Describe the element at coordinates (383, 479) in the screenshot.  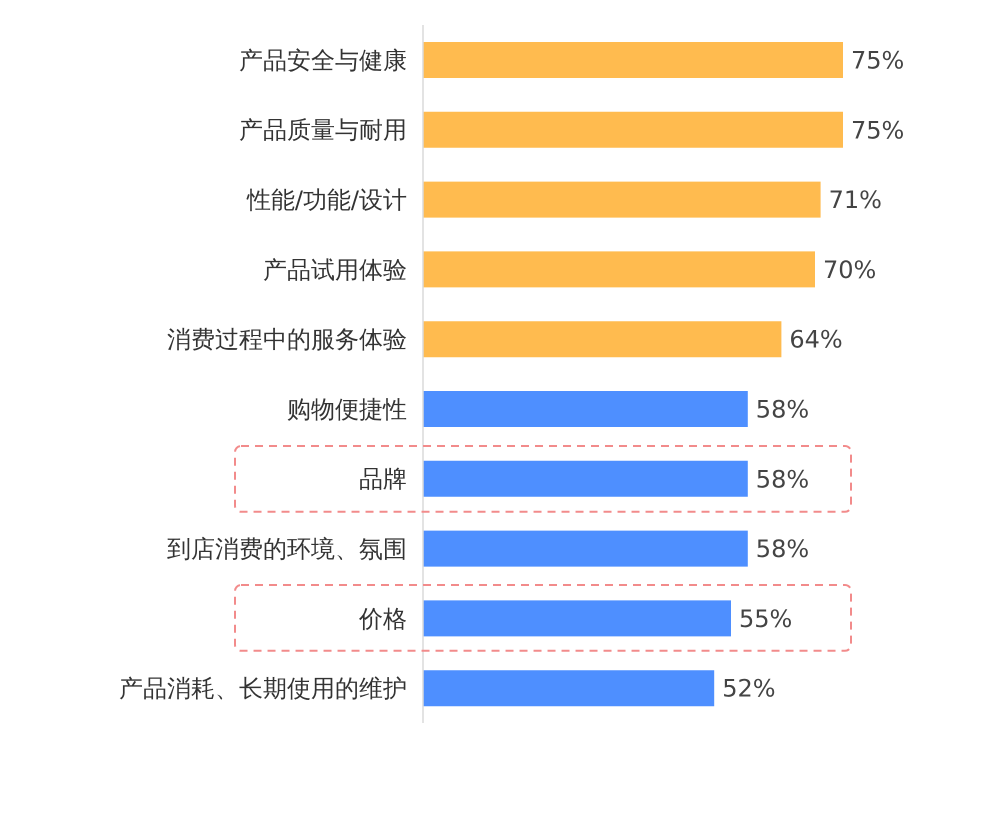
I see `y-tick-label: 品牌` at that location.